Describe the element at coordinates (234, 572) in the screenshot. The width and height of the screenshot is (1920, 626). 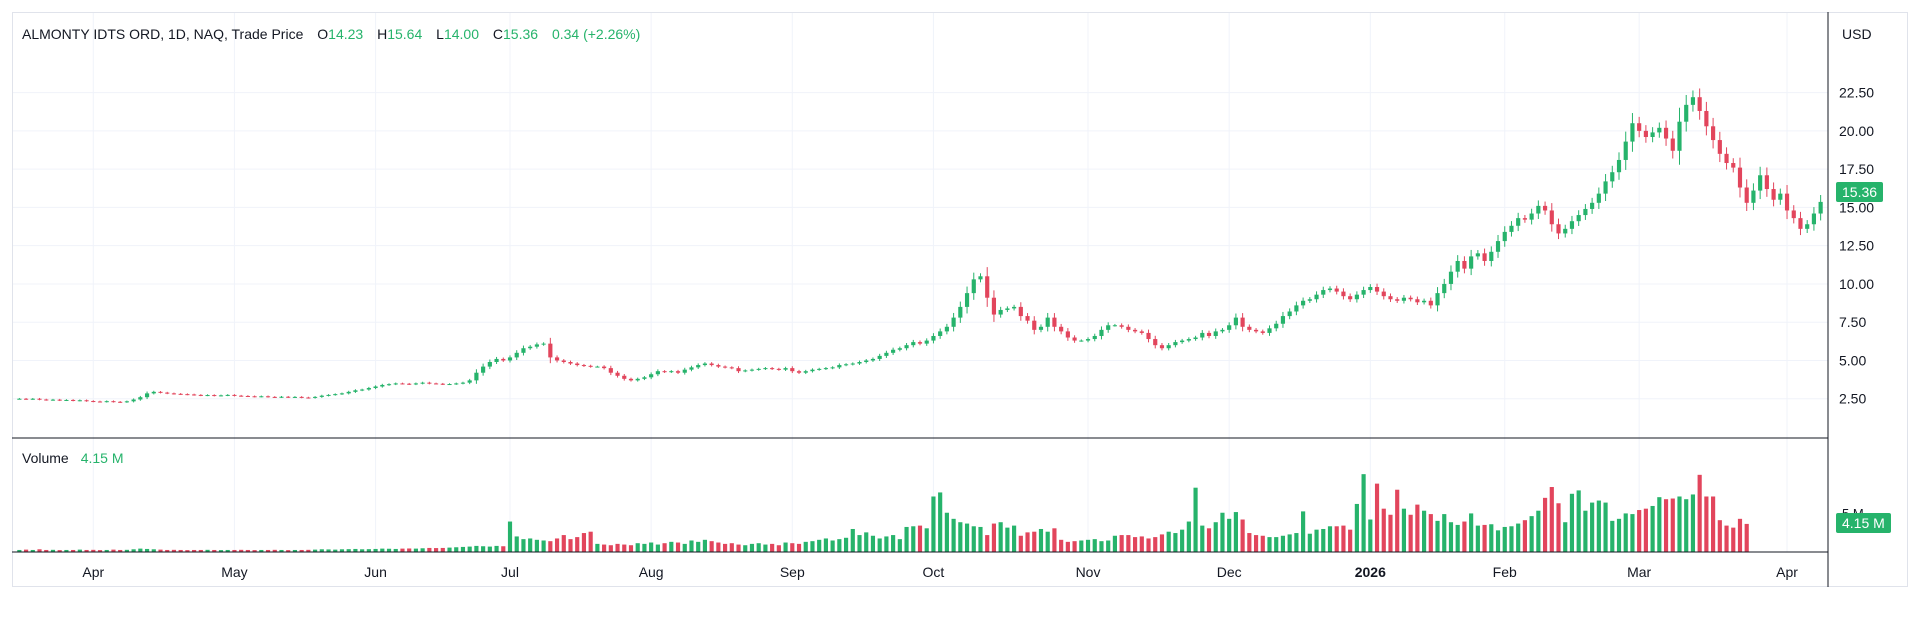
I see `time-tick-label: May` at that location.